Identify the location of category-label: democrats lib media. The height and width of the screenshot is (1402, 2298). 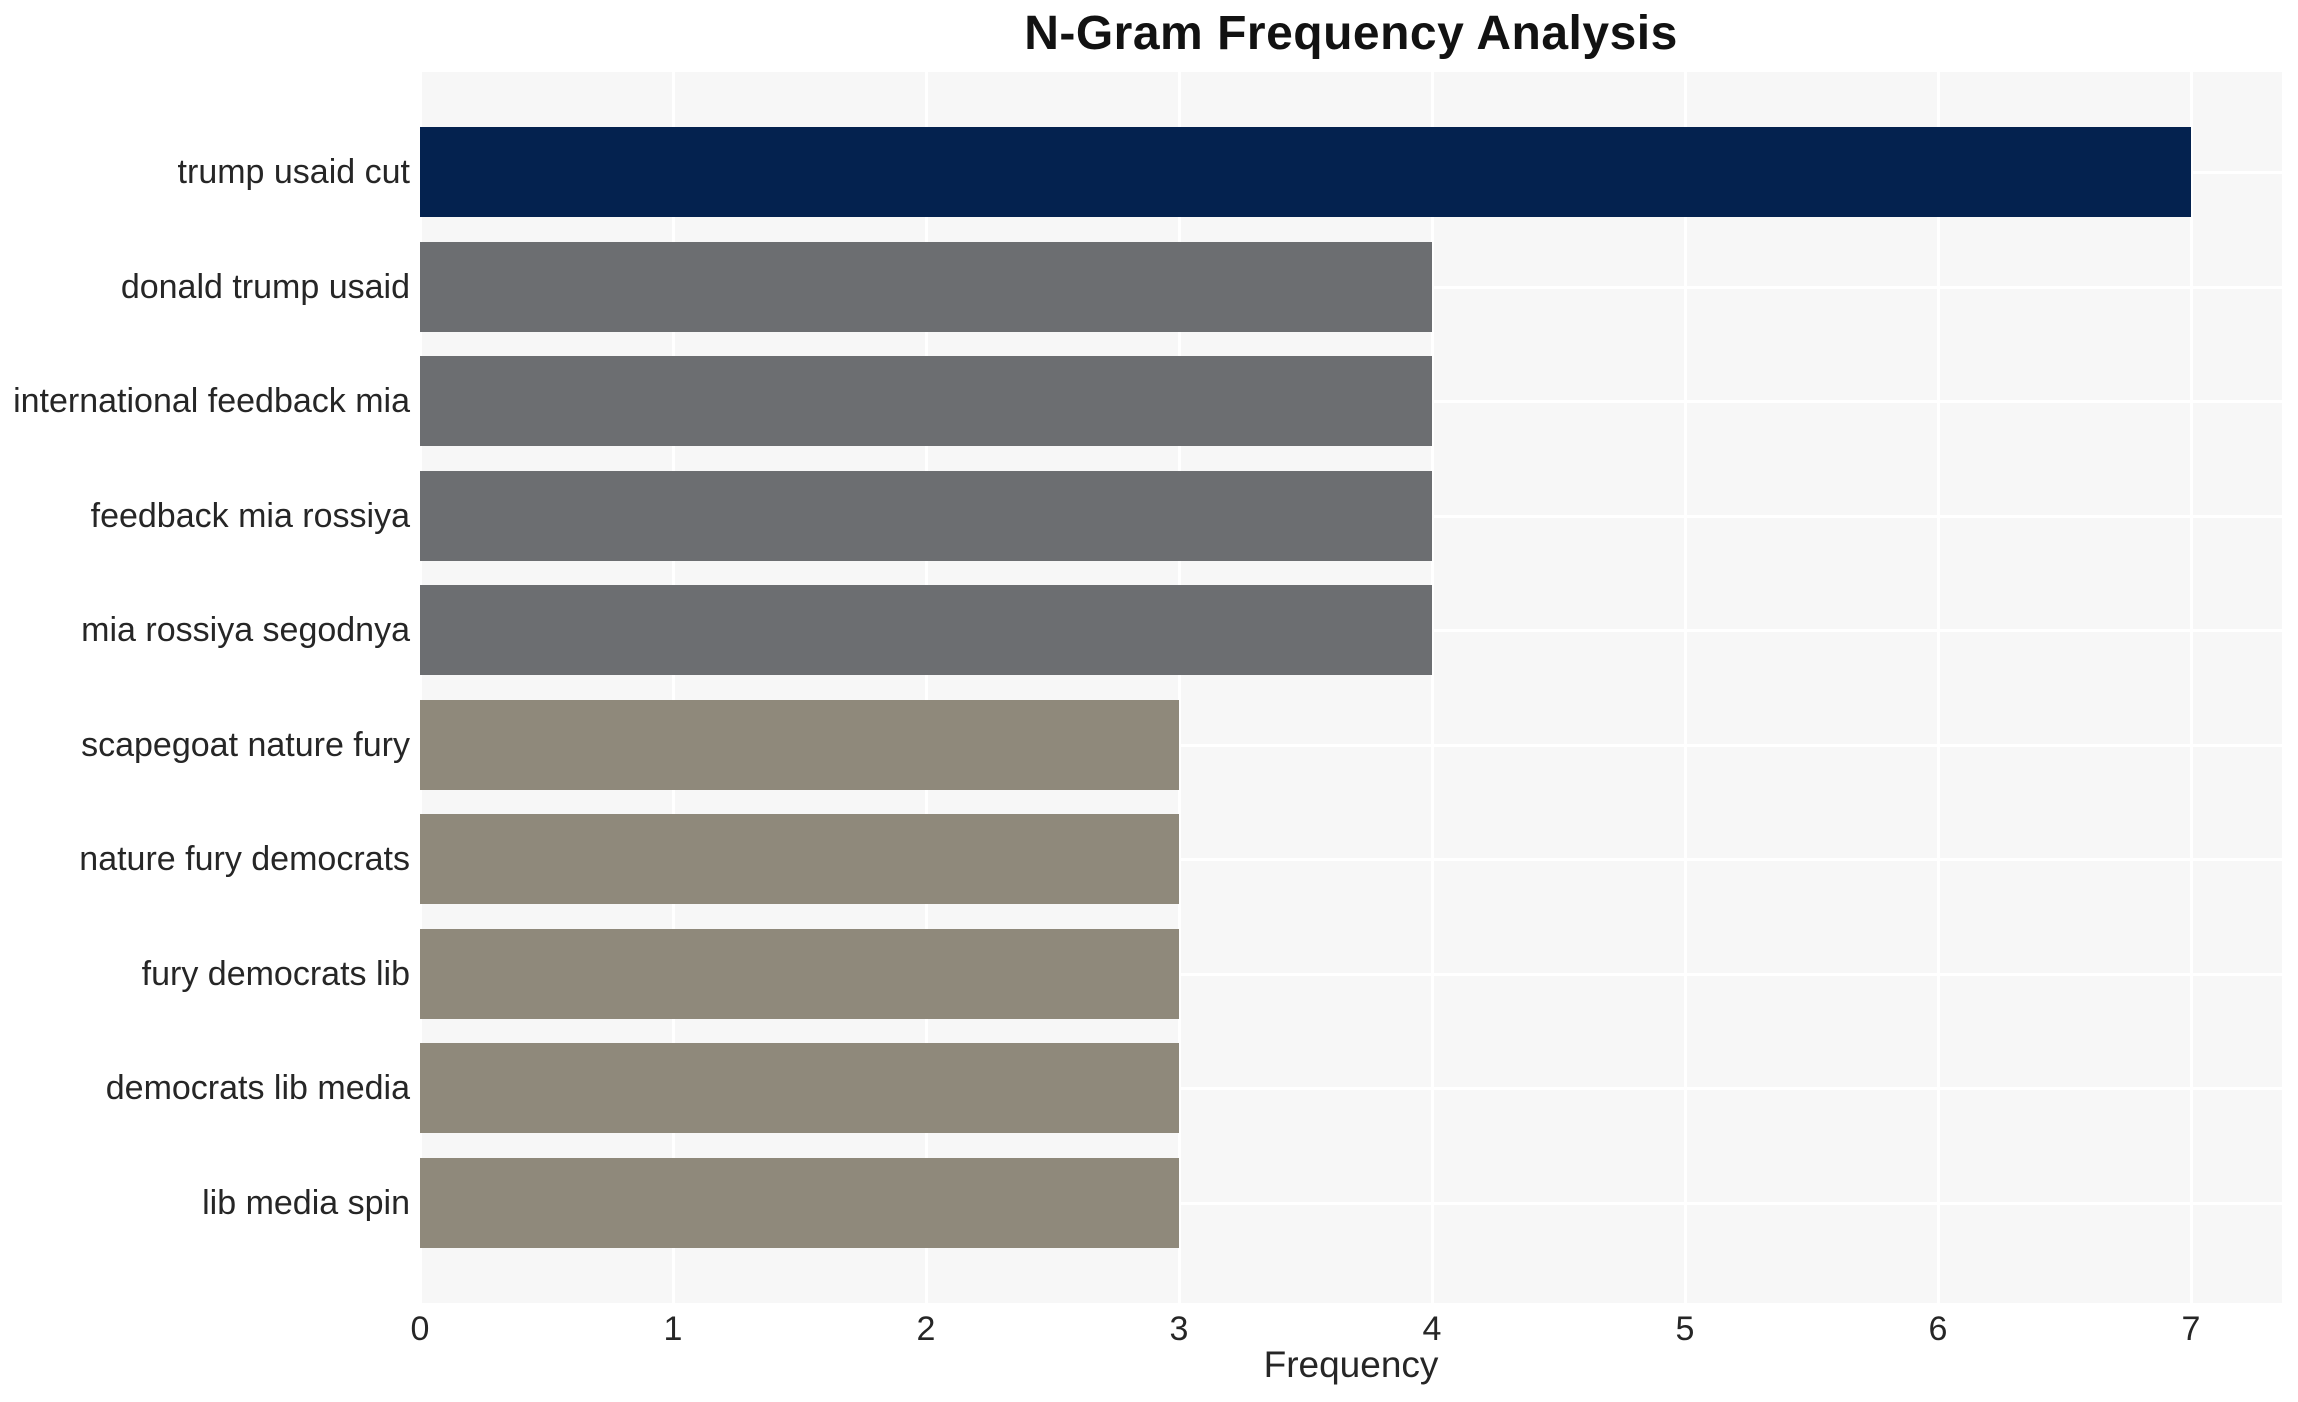
(257, 1088).